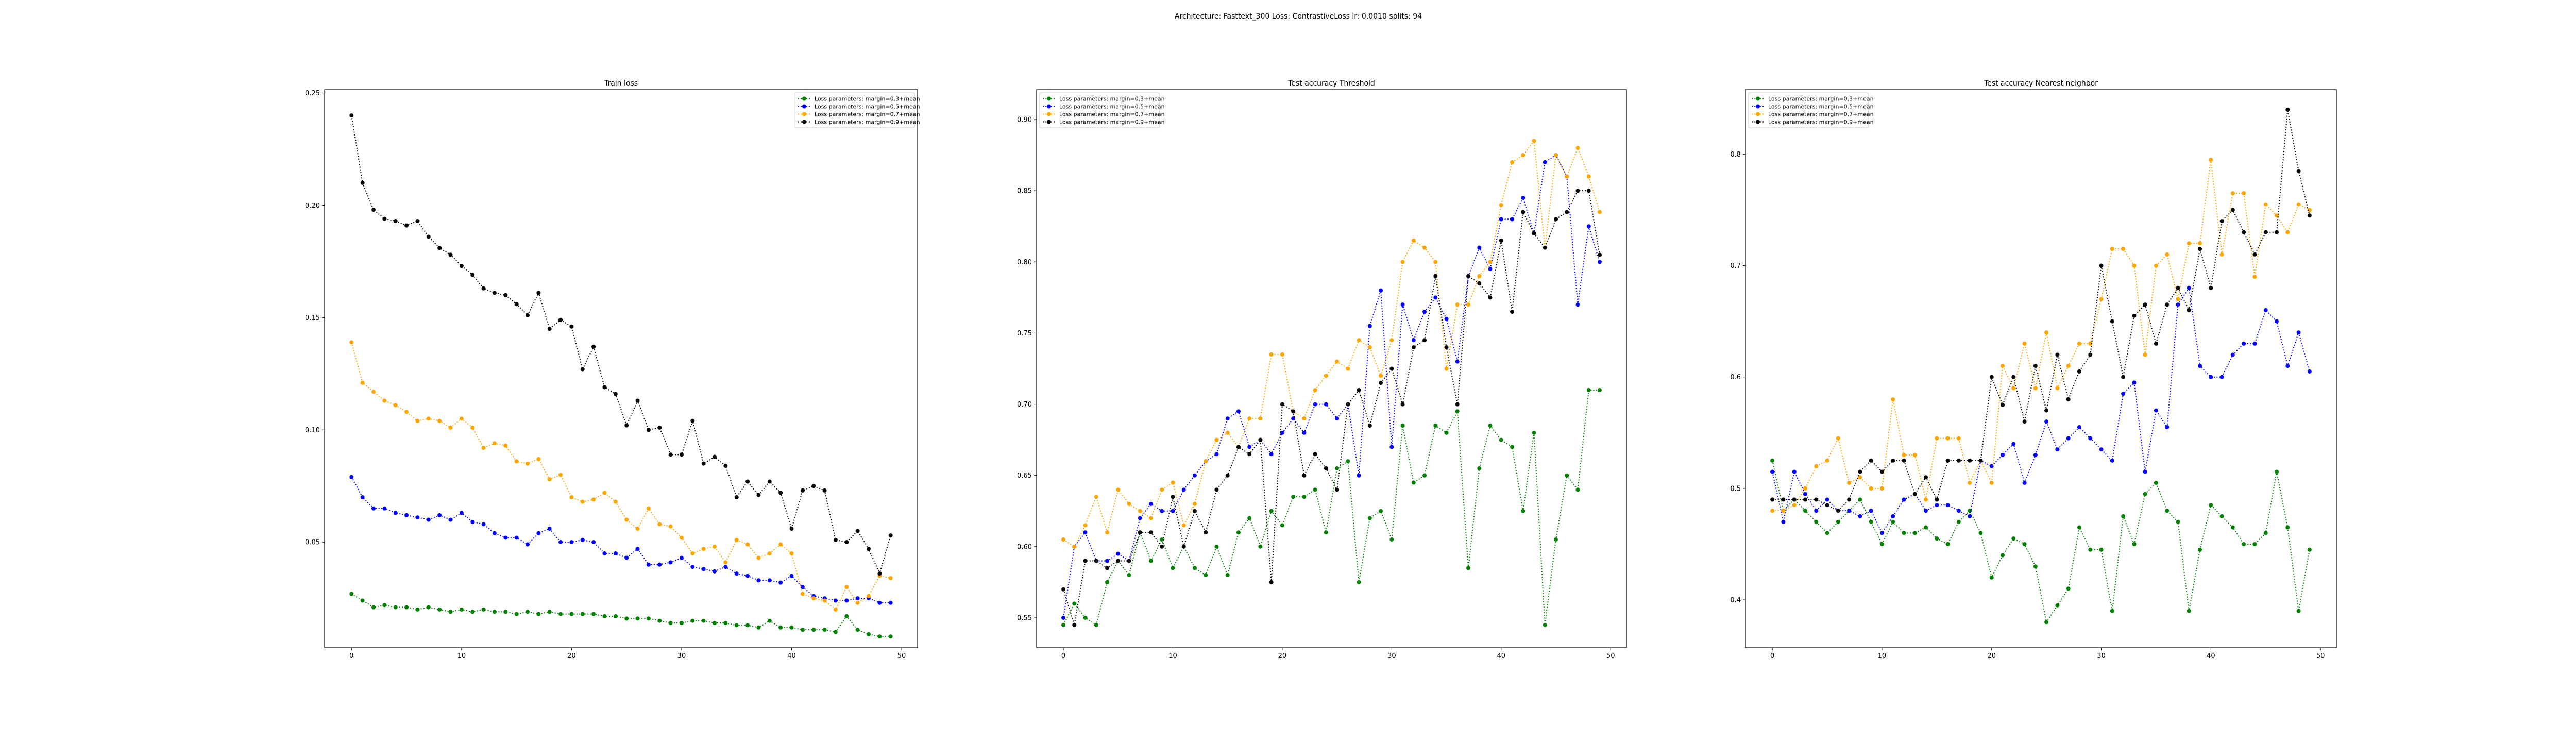  Describe the element at coordinates (1112, 122) in the screenshot. I see `legend-label: Loss parameters: margin=0.9+mean` at that location.